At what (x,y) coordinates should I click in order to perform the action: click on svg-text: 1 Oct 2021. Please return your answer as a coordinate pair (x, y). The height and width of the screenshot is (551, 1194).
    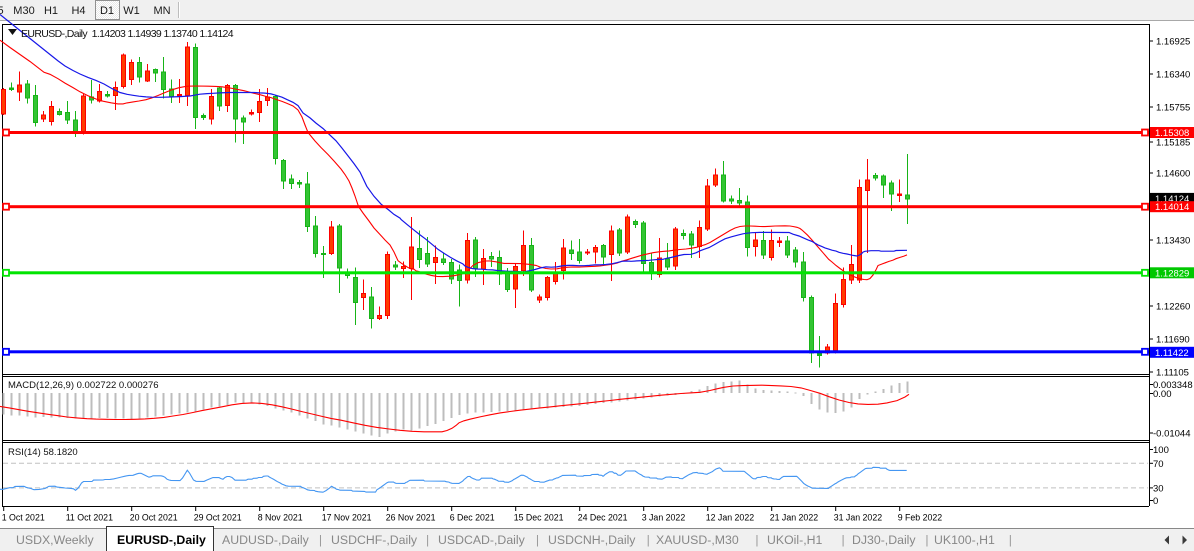
    Looking at the image, I should click on (23, 517).